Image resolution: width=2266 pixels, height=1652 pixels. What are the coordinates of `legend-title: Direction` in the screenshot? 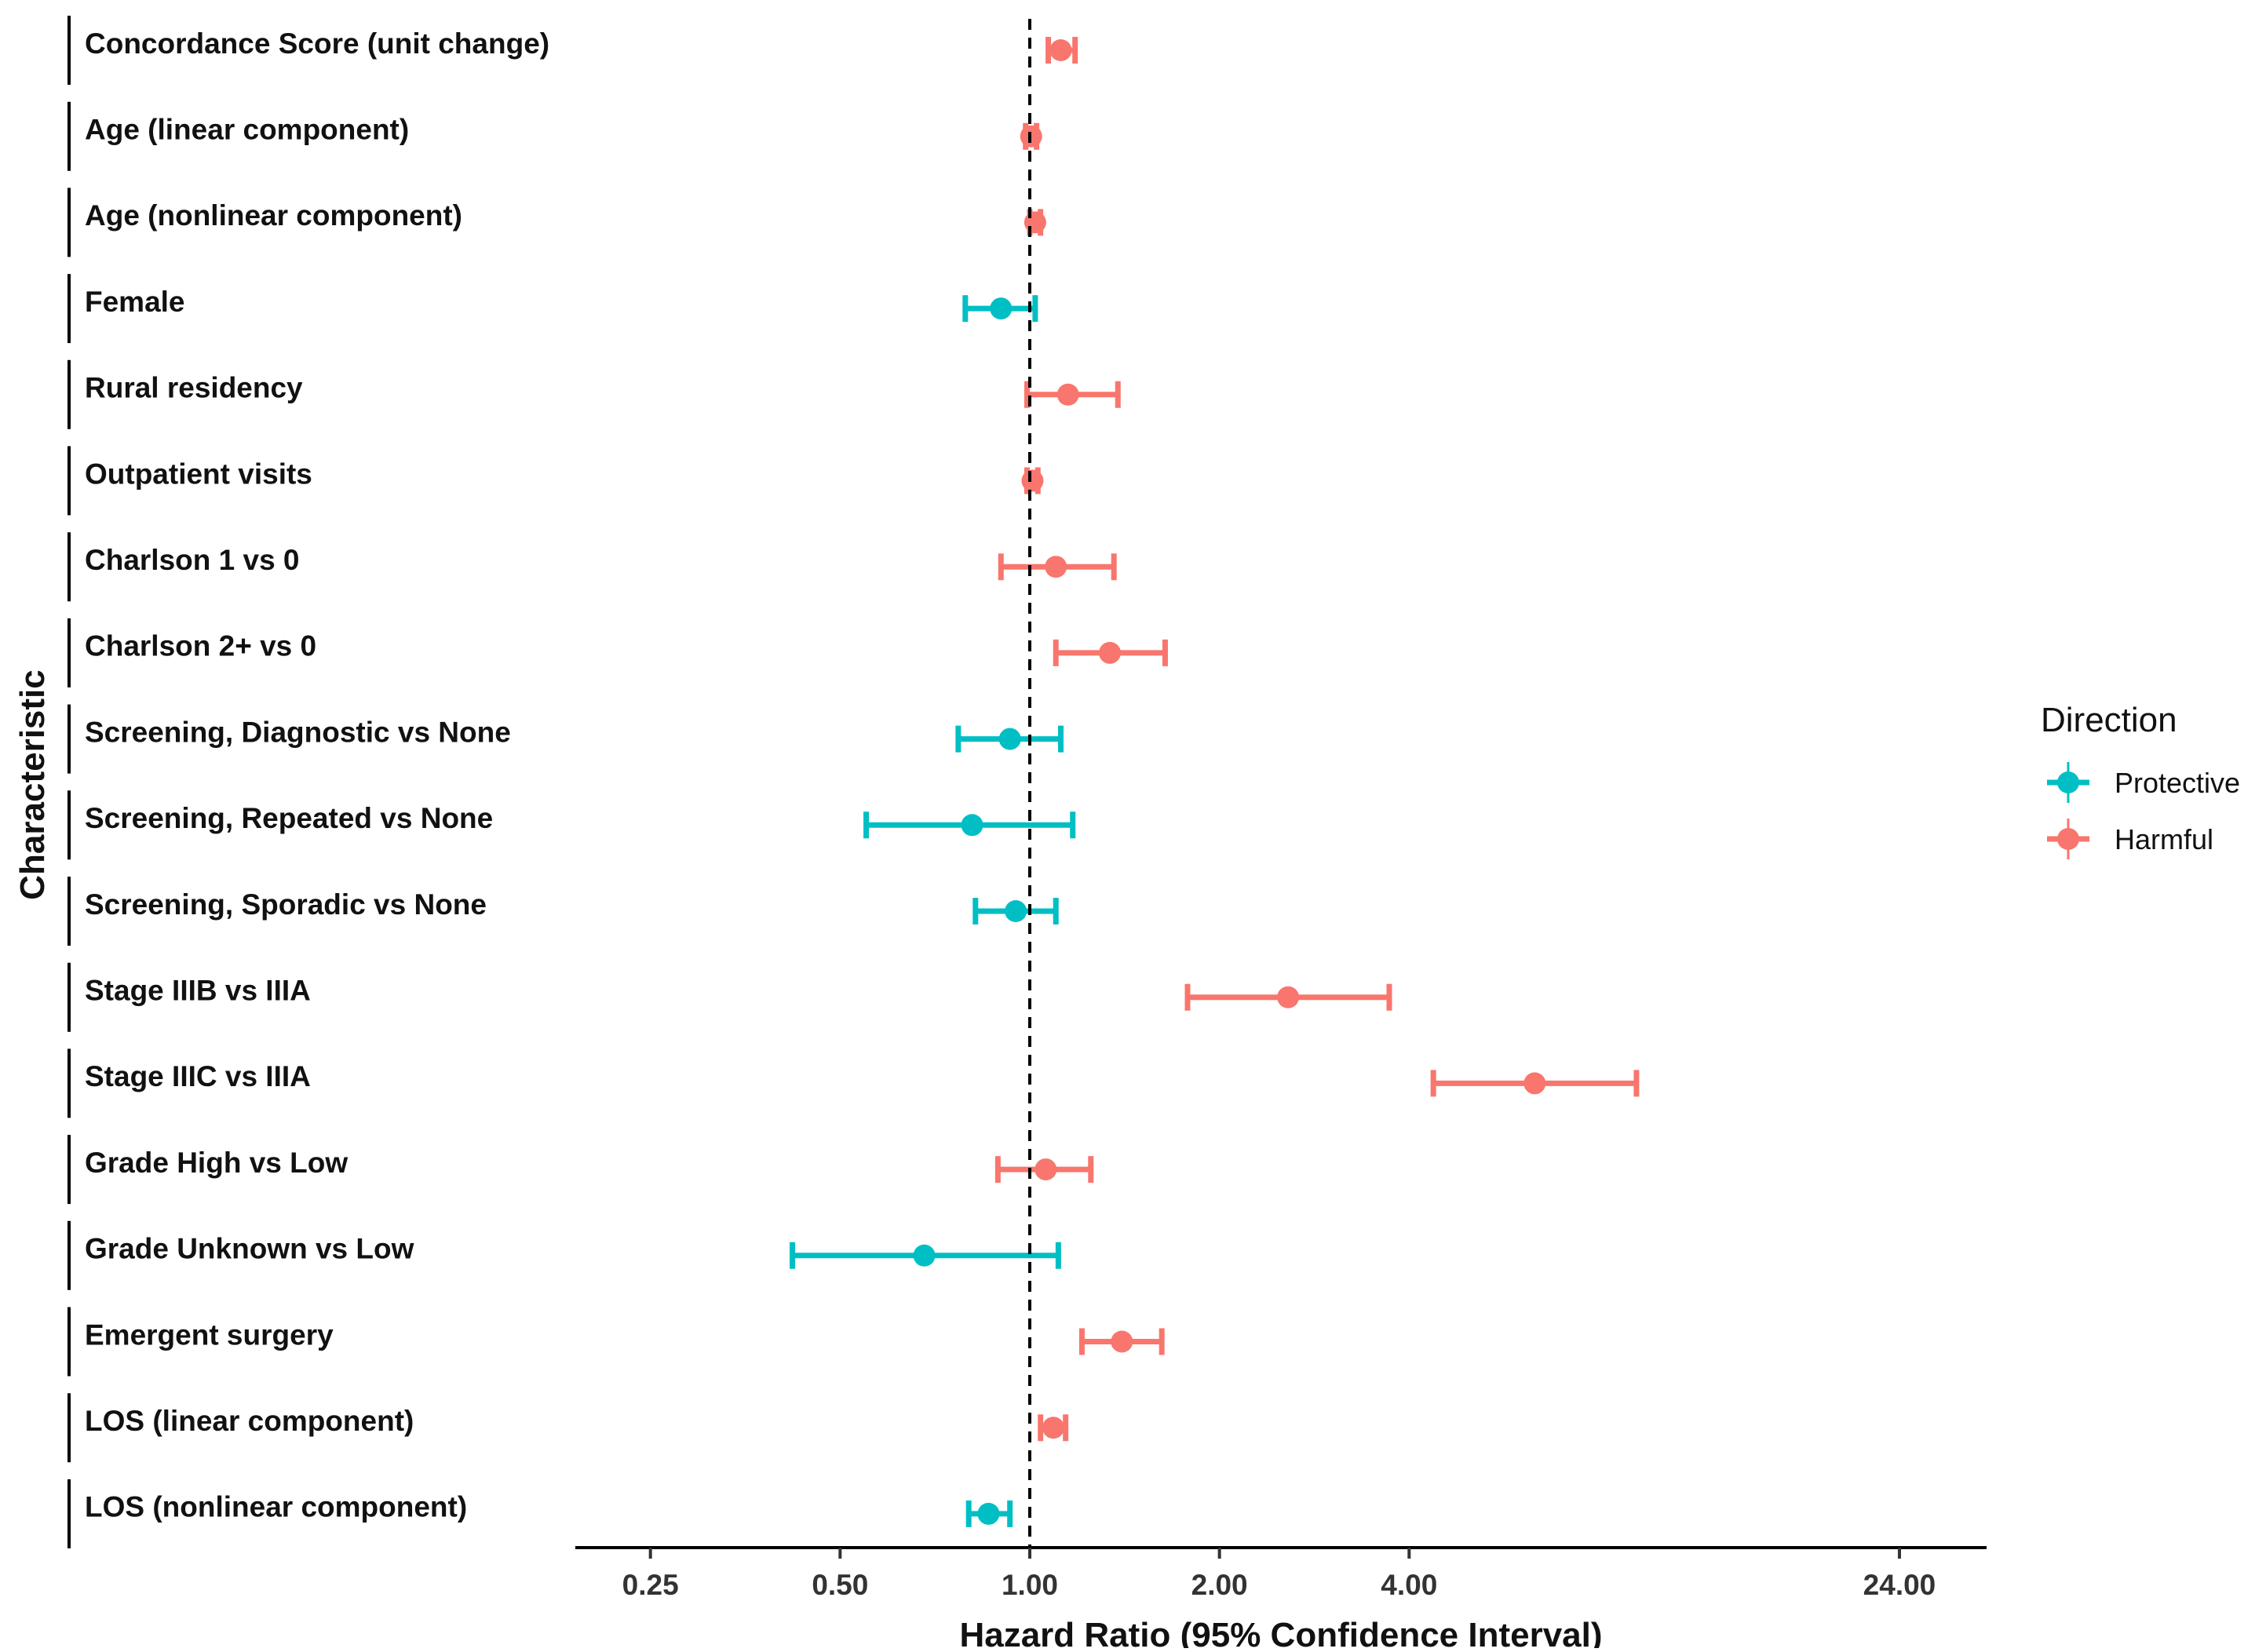 It's located at (2109, 720).